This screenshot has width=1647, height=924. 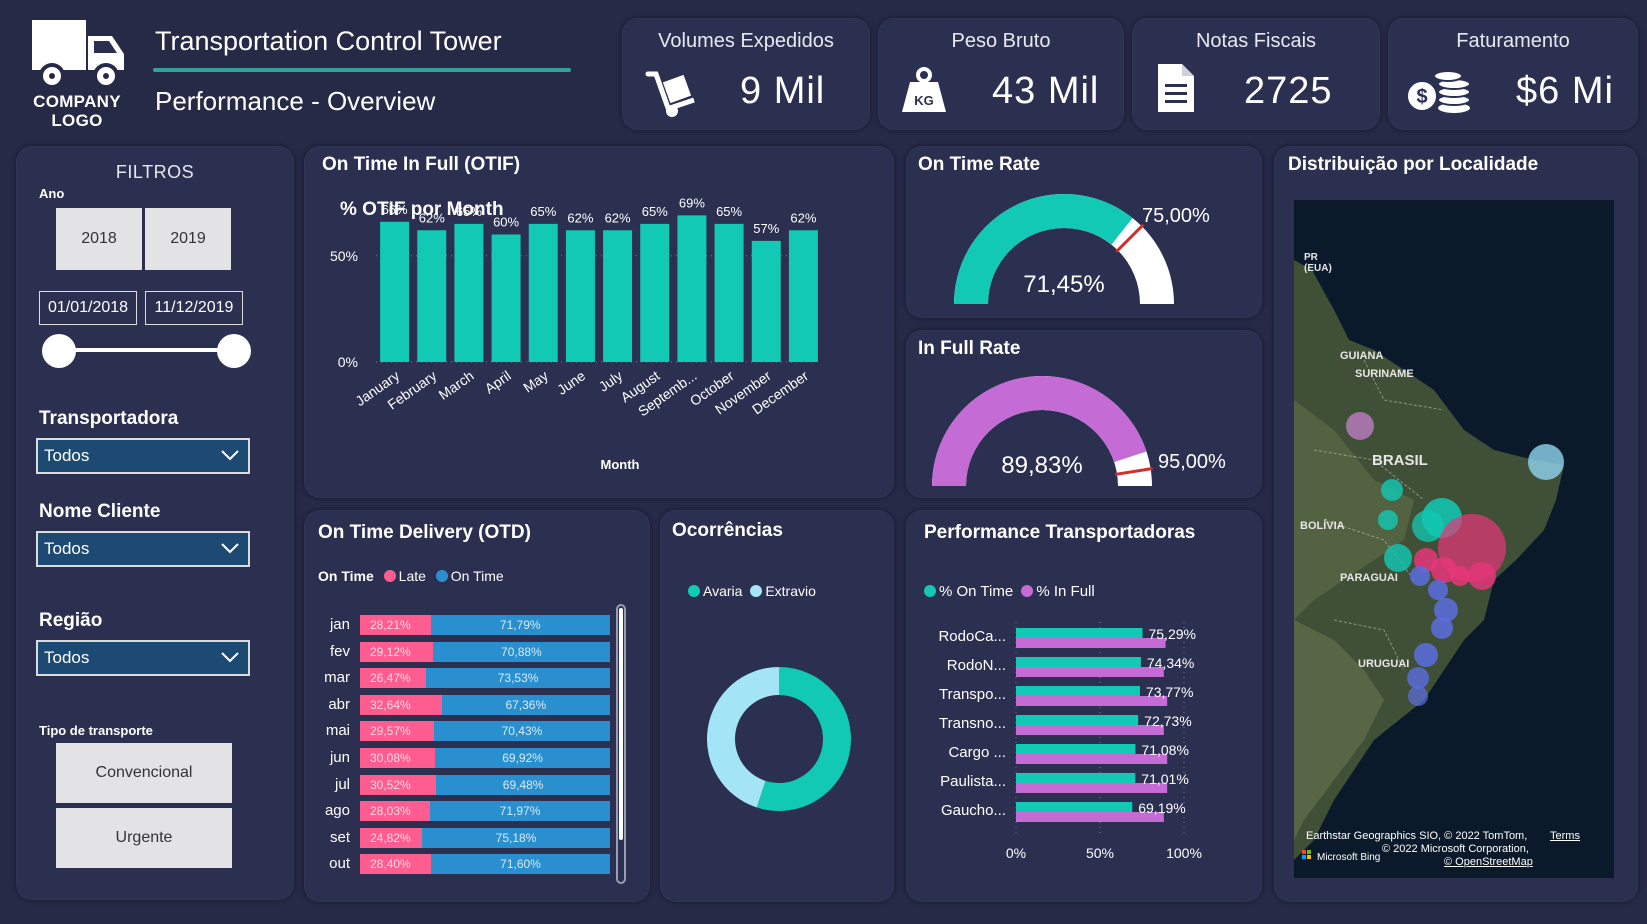 What do you see at coordinates (1041, 465) in the screenshot?
I see `gauge-value: 89,83%` at bounding box center [1041, 465].